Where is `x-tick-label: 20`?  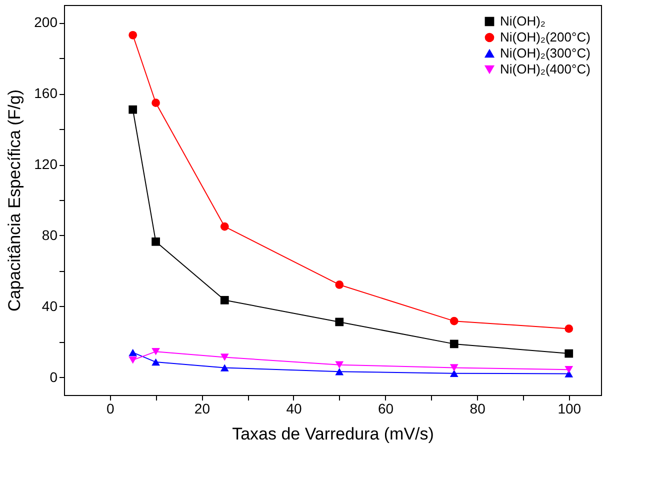 x-tick-label: 20 is located at coordinates (202, 408).